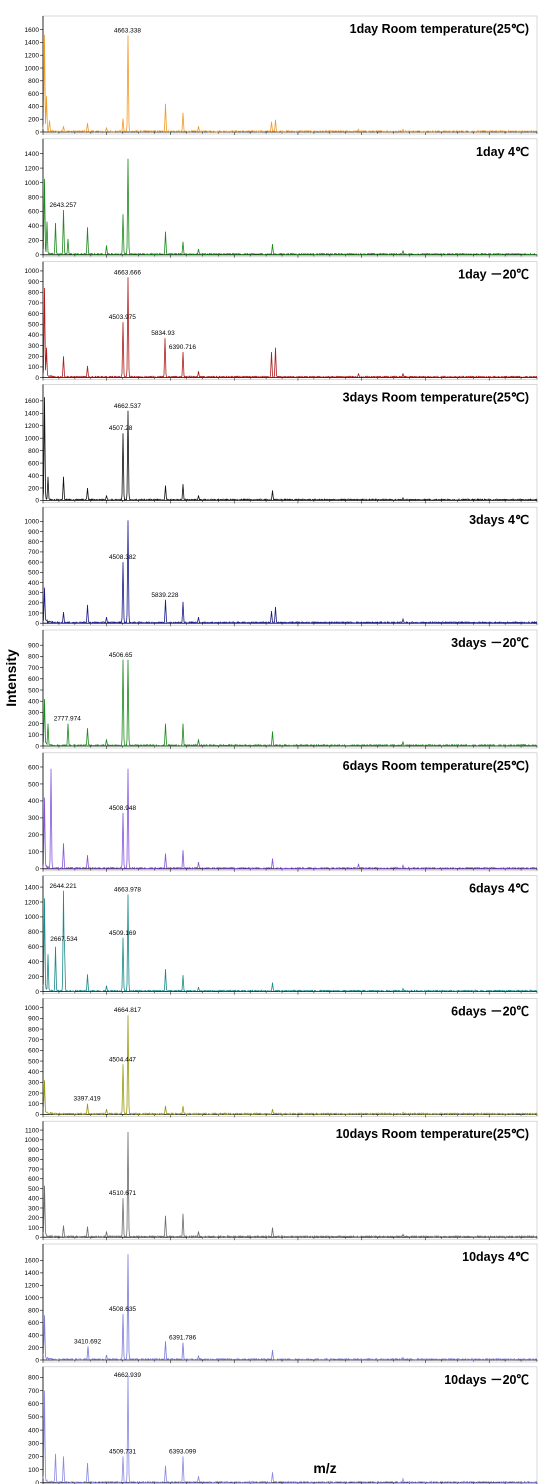  Describe the element at coordinates (122, 1059) in the screenshot. I see `peak-label: 4504.447` at that location.